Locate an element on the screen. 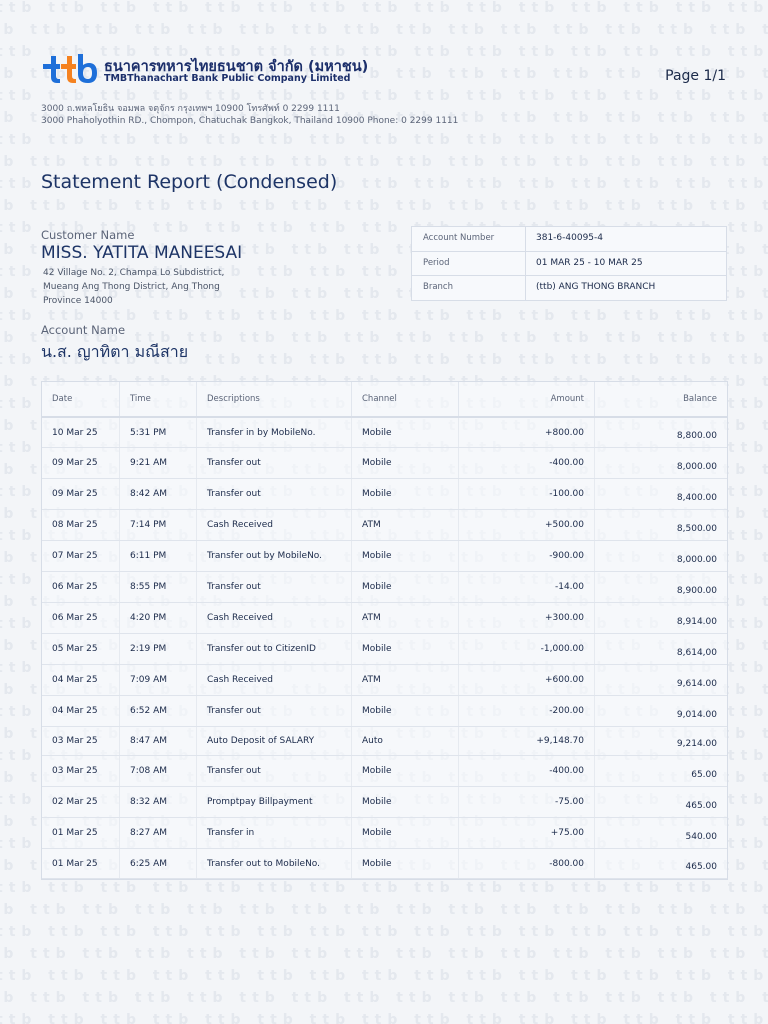 This screenshot has width=768, height=1024. cell-date: 07 Mar 25 is located at coordinates (81, 556).